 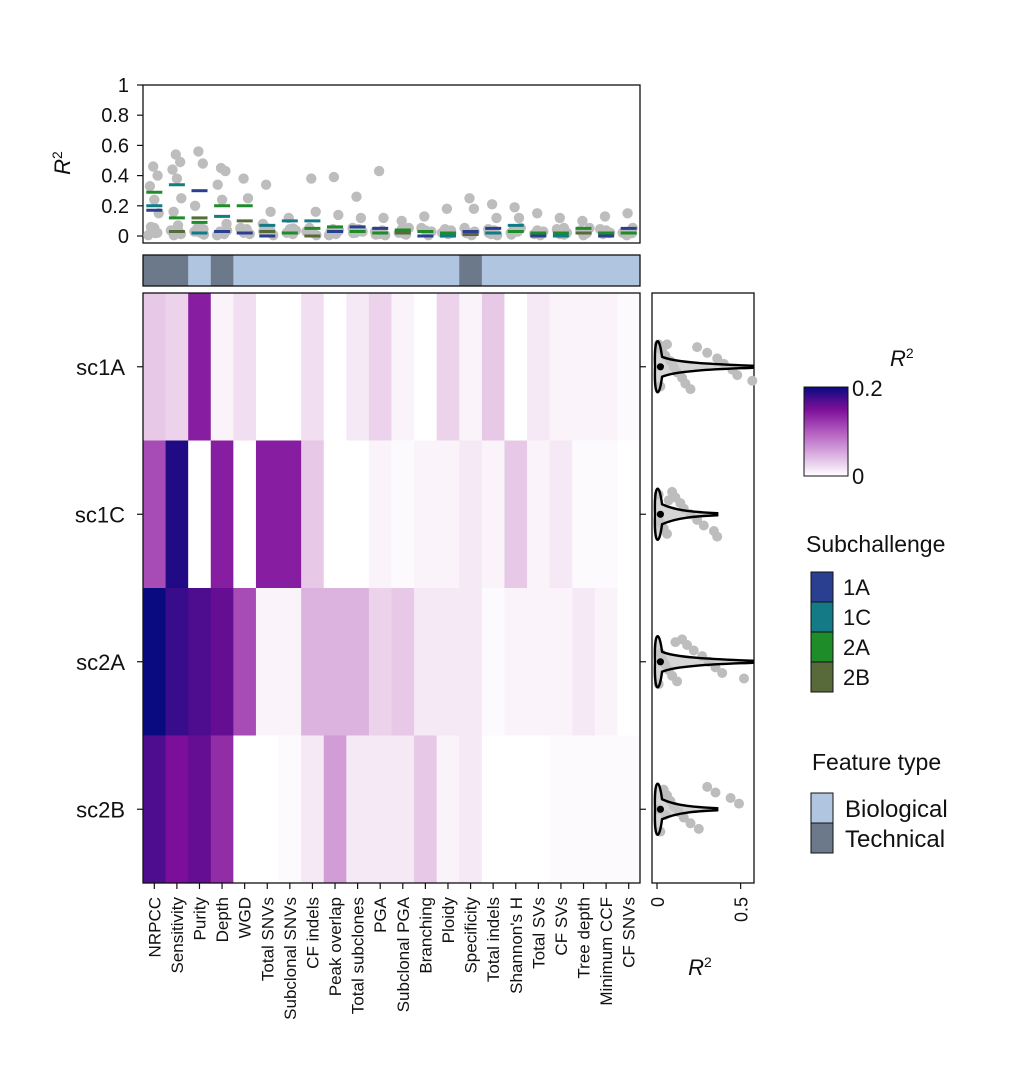 I want to click on column-label: Total subclones, so click(x=358, y=955).